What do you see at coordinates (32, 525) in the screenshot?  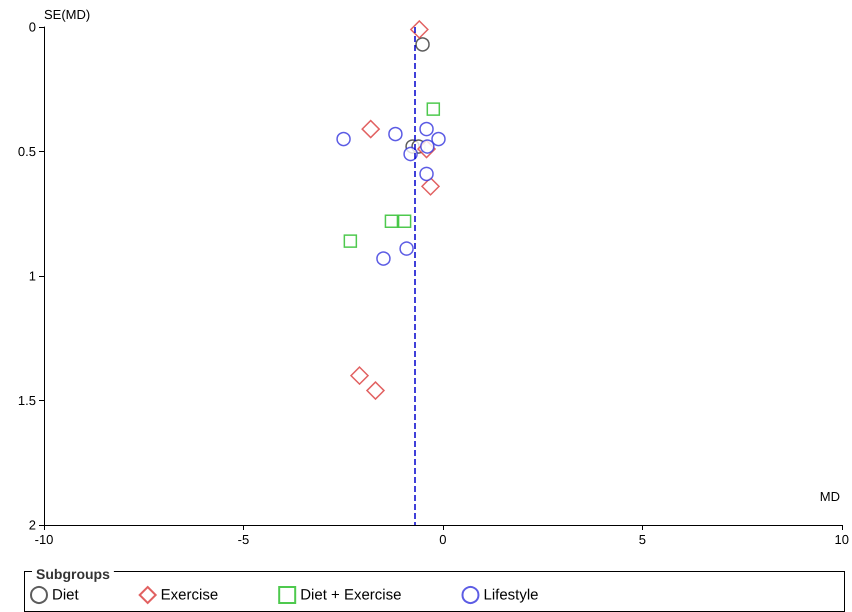 I see `y-tick-label: 2` at bounding box center [32, 525].